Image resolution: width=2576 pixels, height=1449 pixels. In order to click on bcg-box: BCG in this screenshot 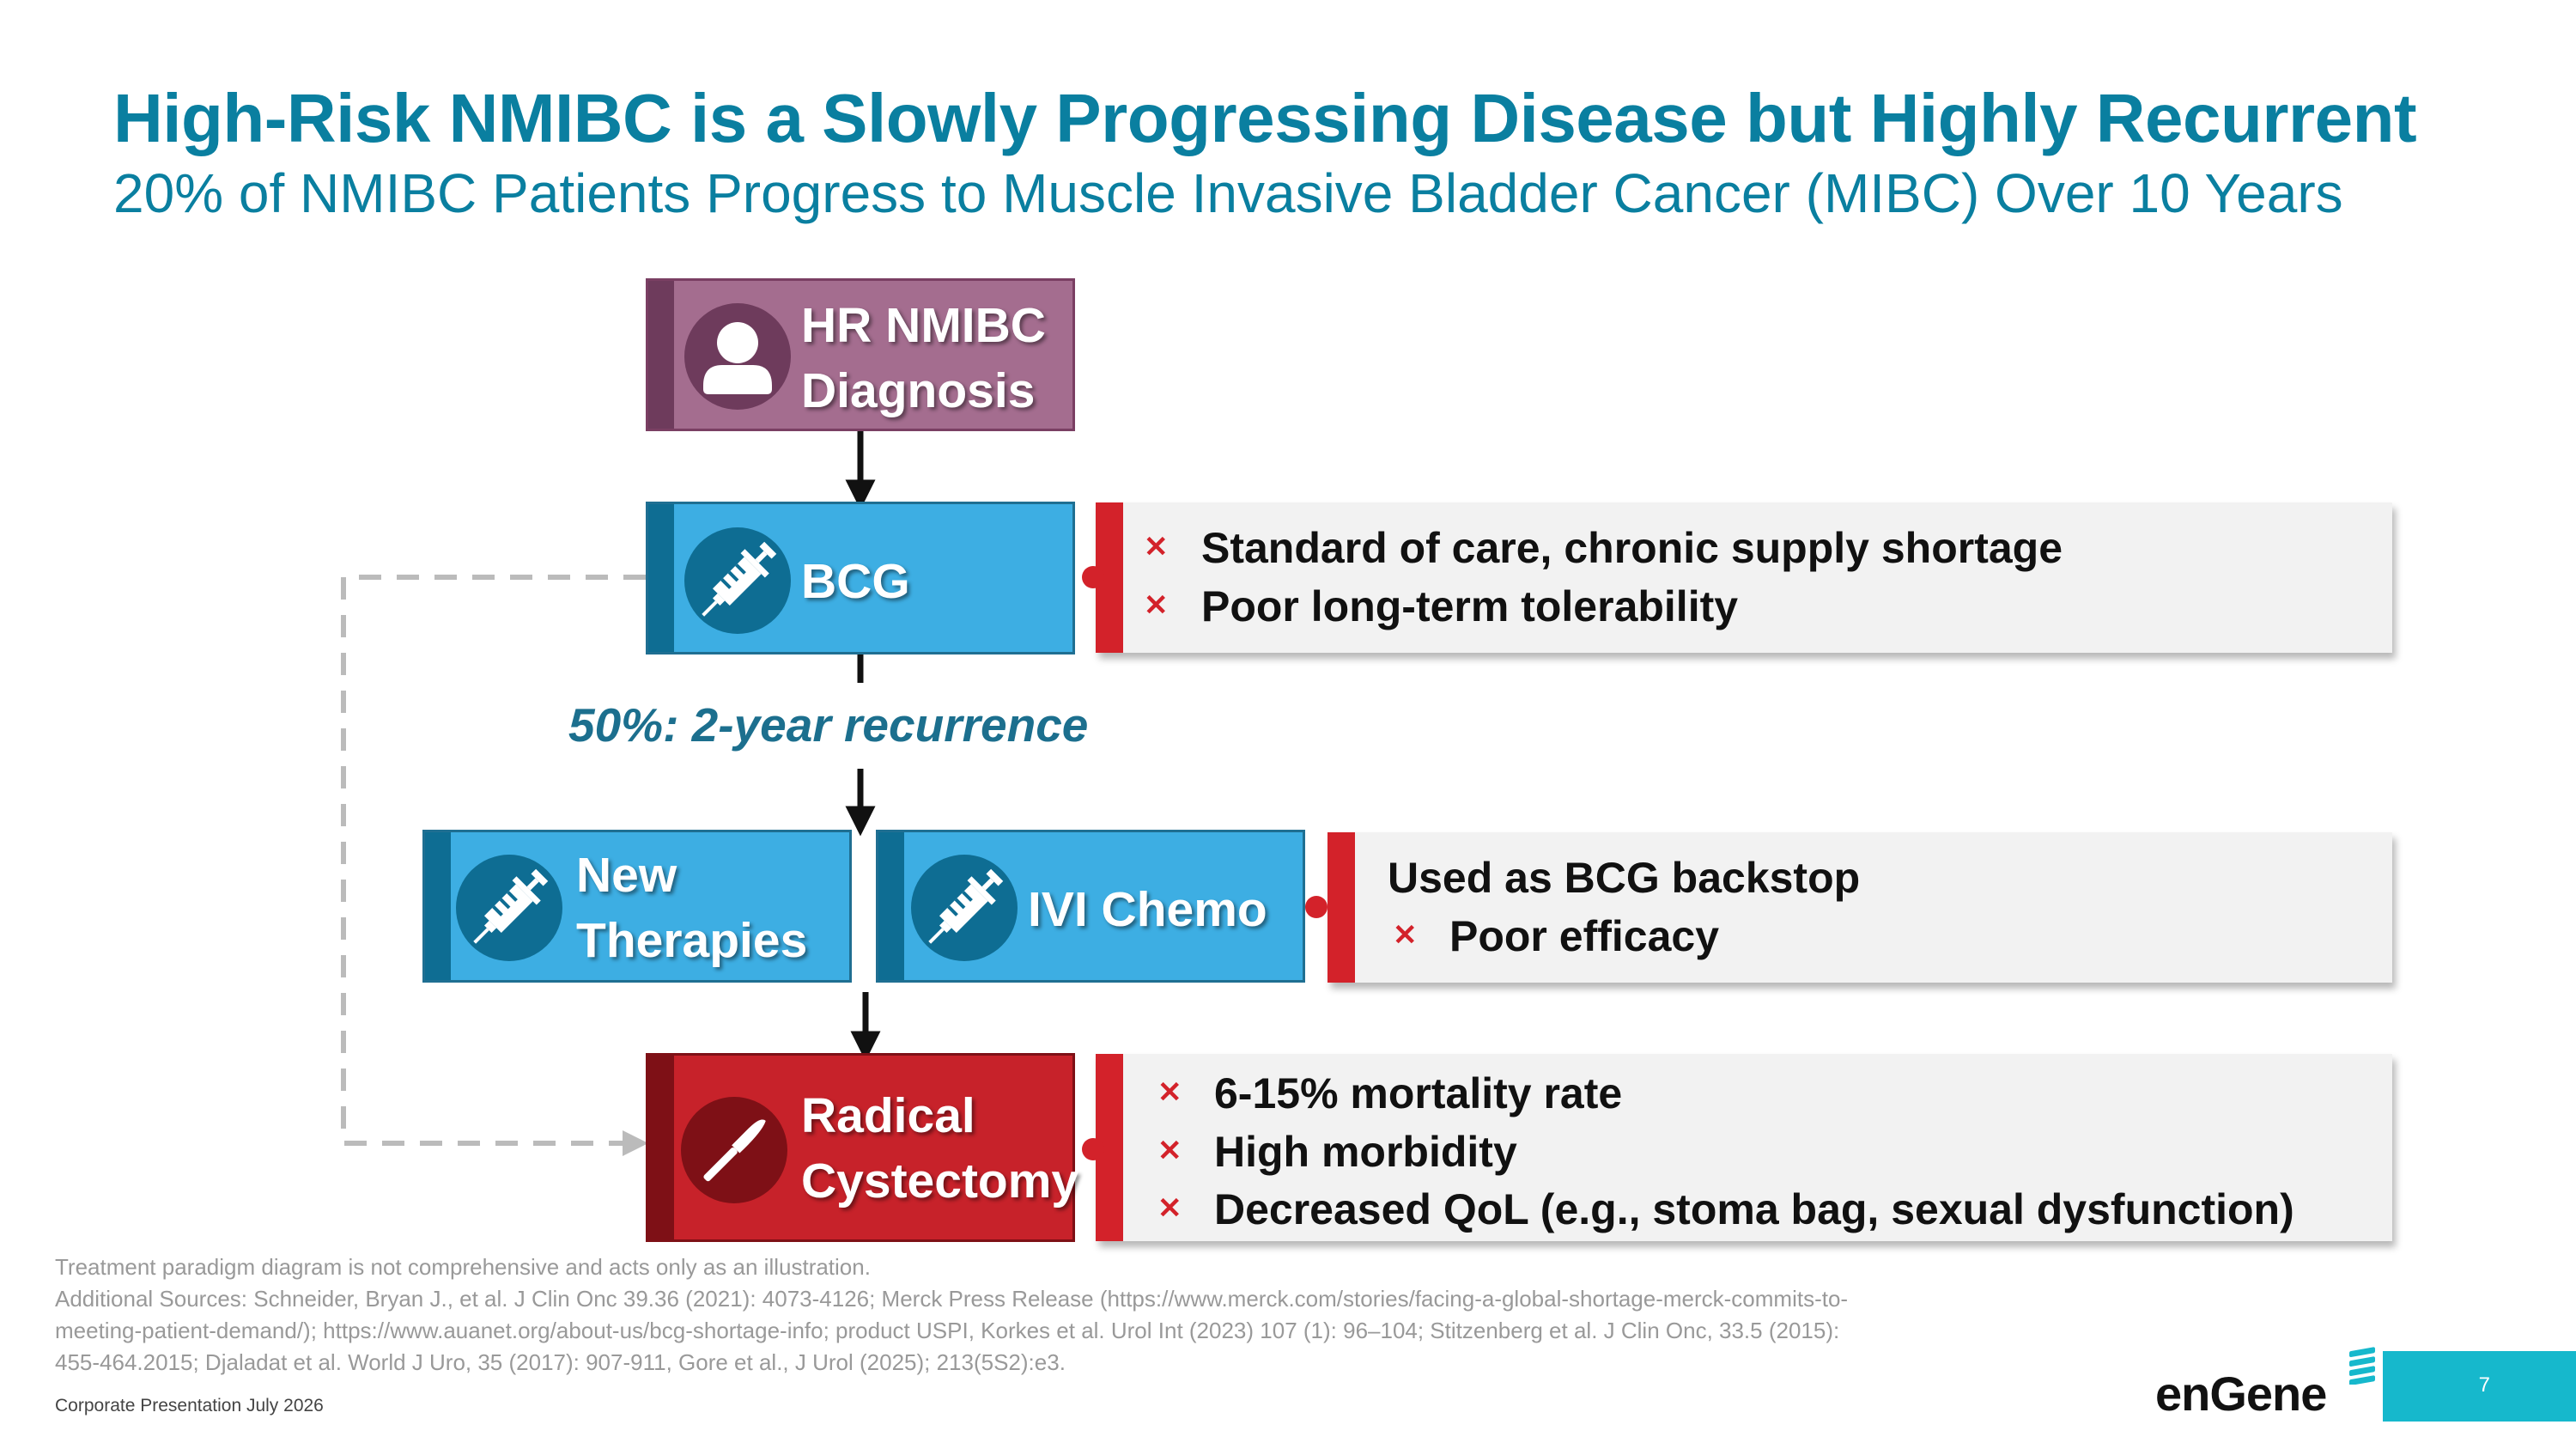, I will do `click(861, 578)`.